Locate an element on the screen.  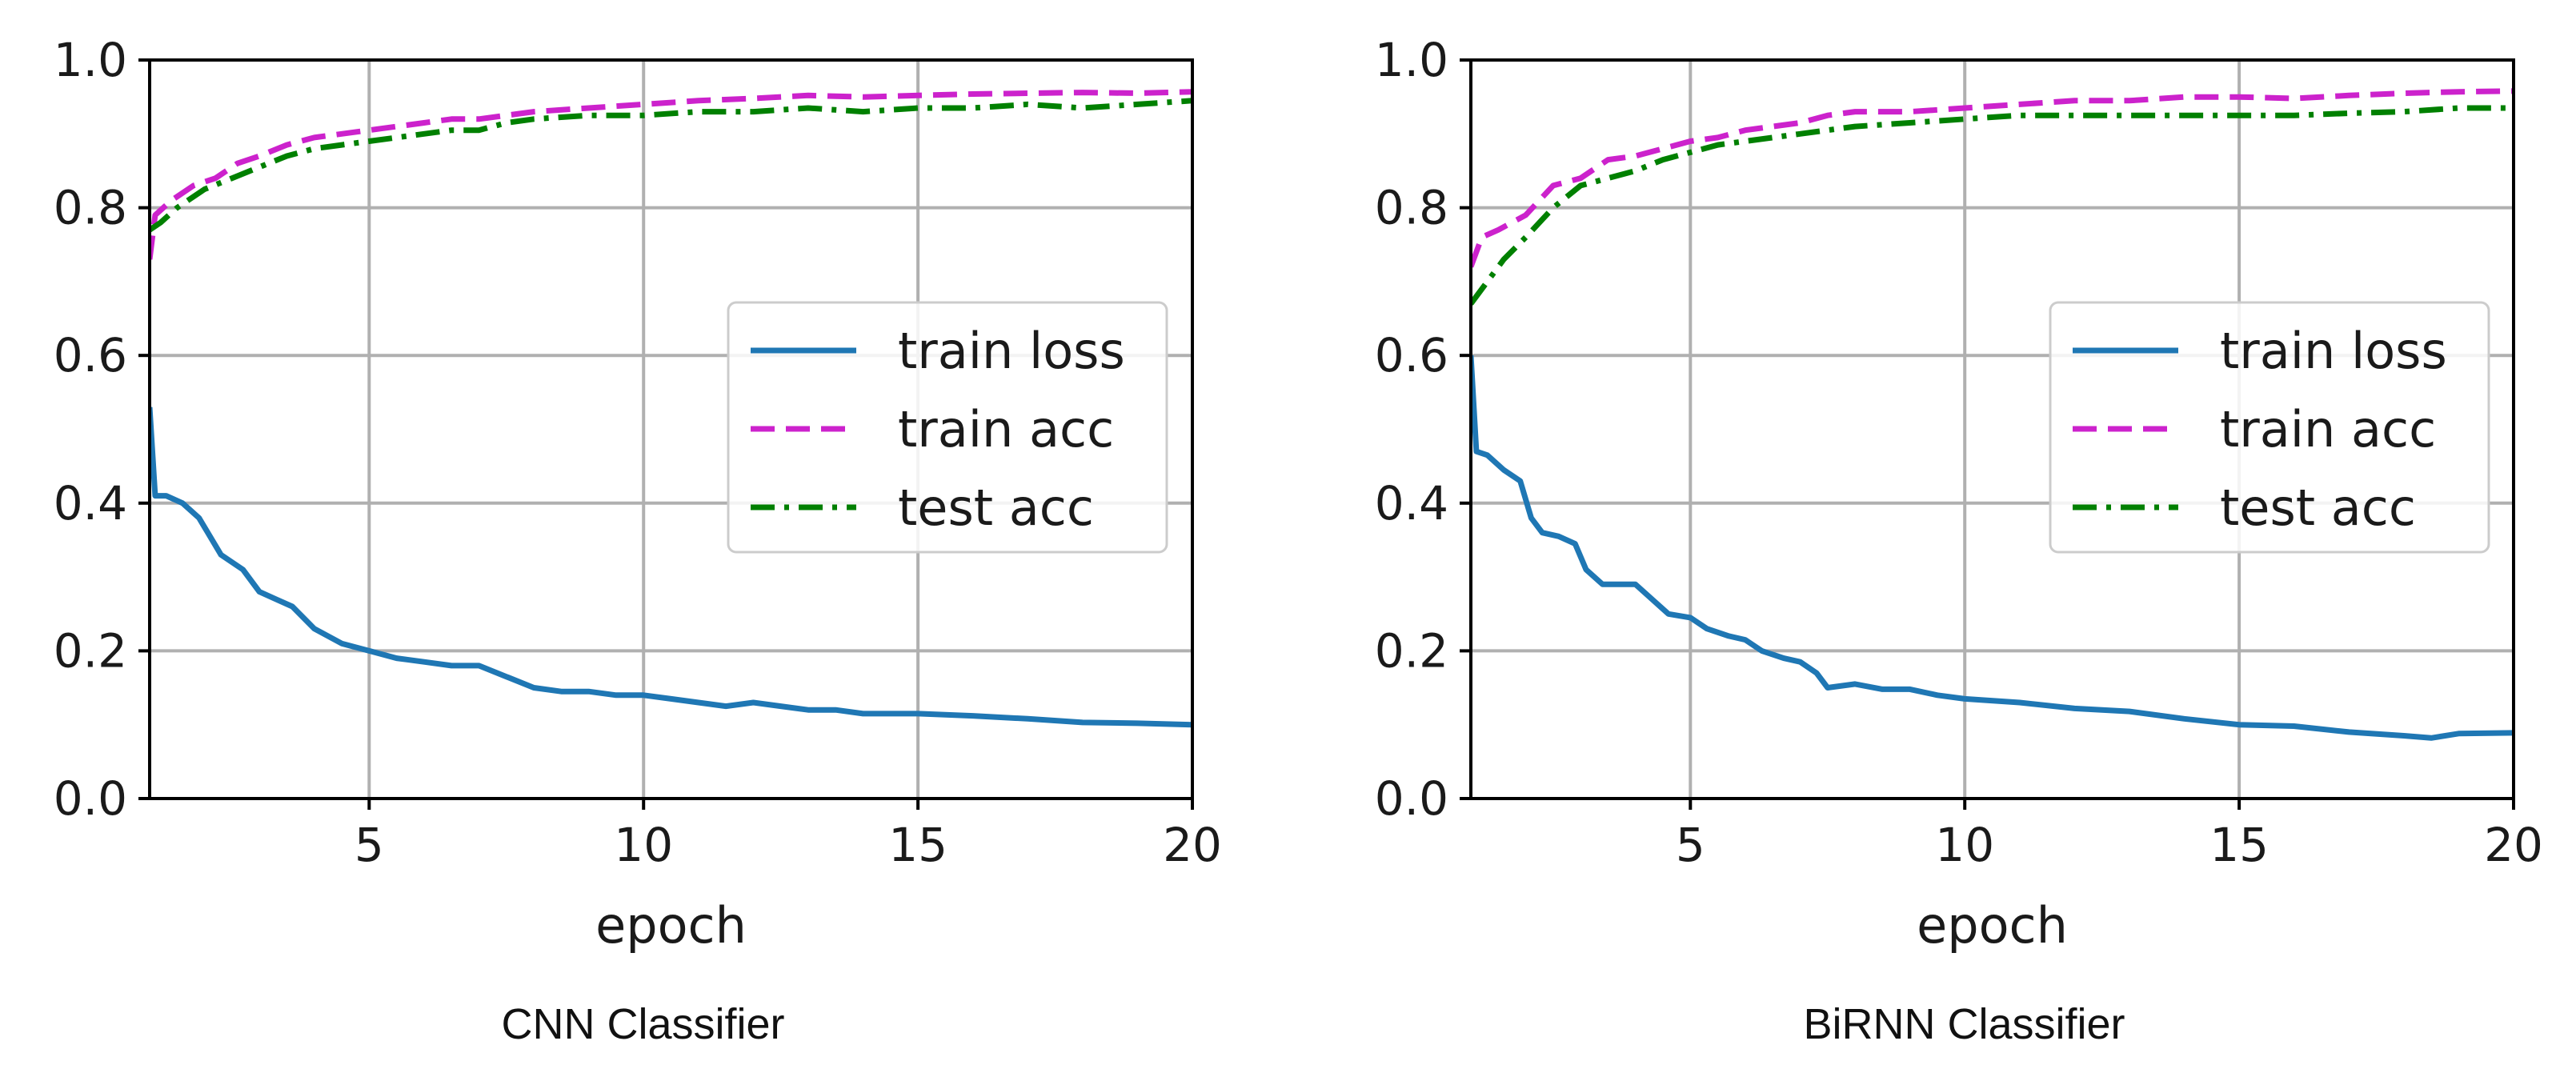
chart-caption: CNN Classifier is located at coordinates (642, 1024).